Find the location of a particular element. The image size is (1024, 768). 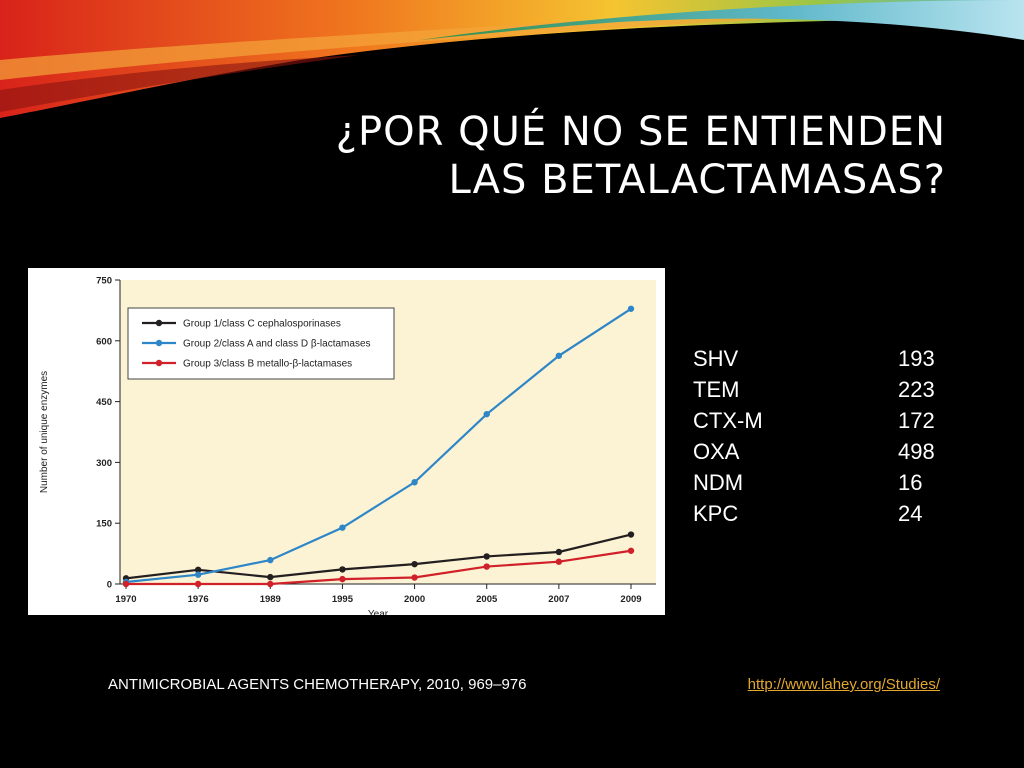

source-link: http://www.lahey.org/Studies/ is located at coordinates (843, 684).